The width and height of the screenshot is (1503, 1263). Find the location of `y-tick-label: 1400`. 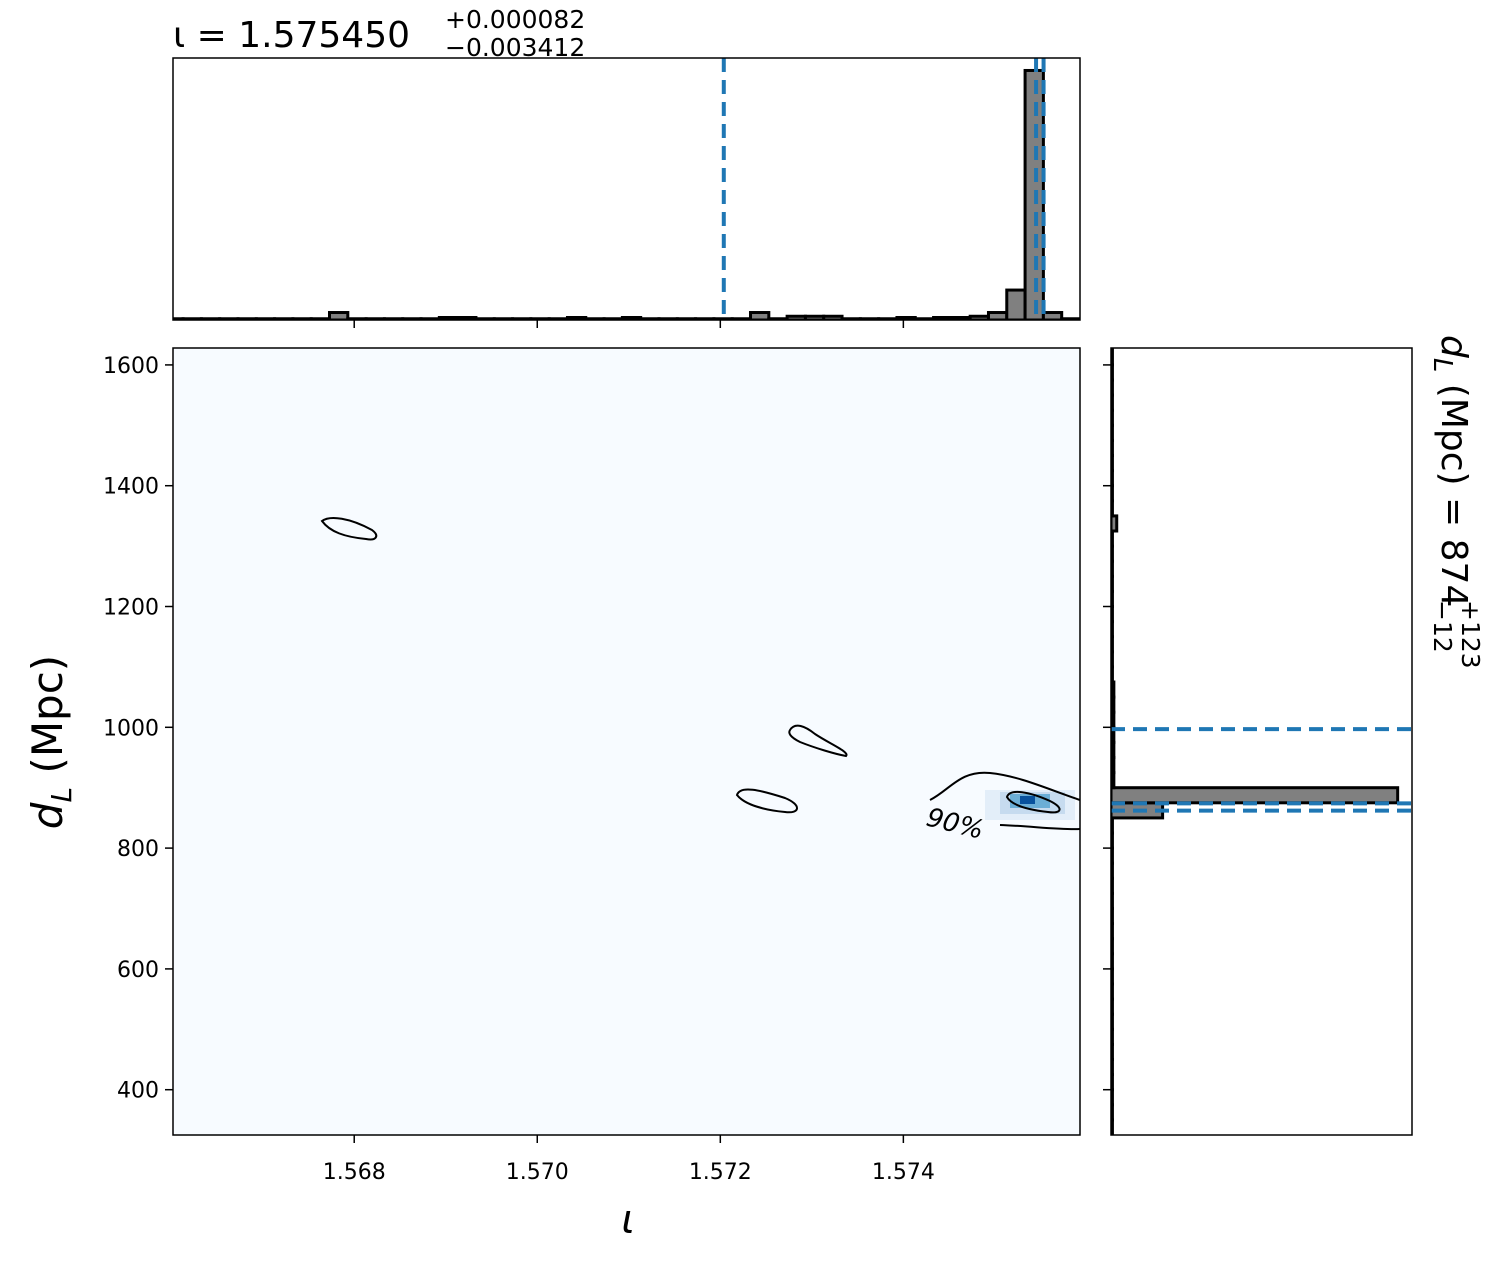

y-tick-label: 1400 is located at coordinates (131, 487).